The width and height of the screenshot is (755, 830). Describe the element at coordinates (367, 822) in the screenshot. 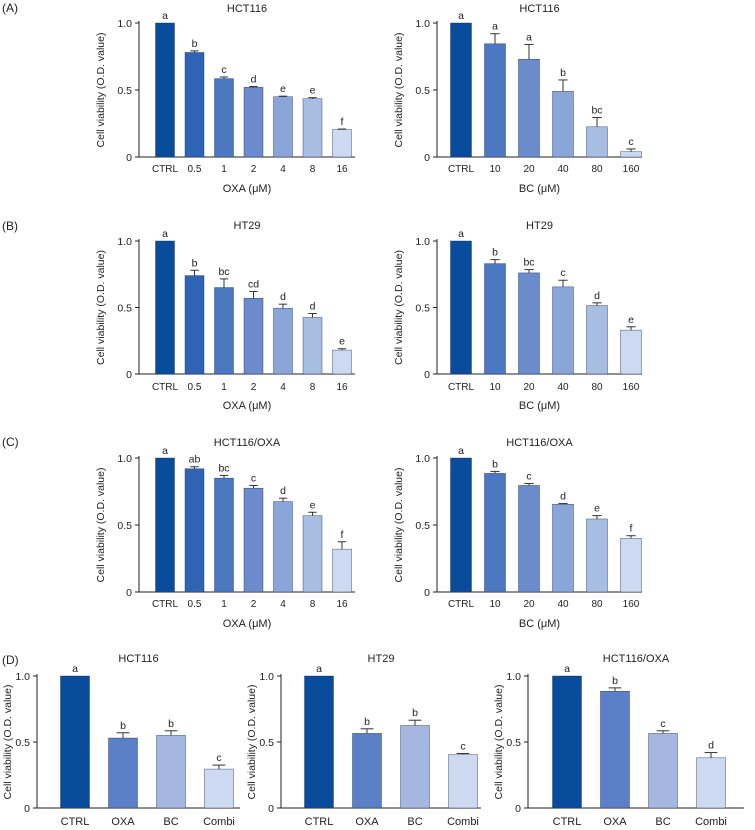

I see `x-tick-label: OXA` at that location.